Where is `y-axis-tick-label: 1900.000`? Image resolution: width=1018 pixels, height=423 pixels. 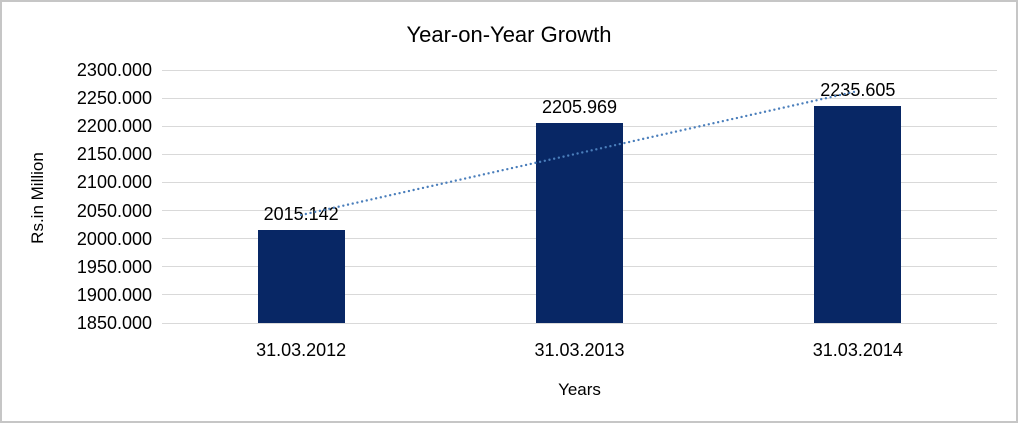 y-axis-tick-label: 1900.000 is located at coordinates (114, 294).